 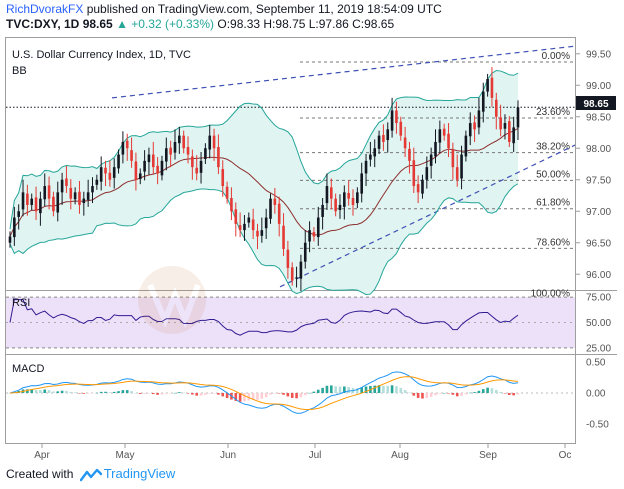 I want to click on fib-level-label: 38.20%, so click(x=553, y=147).